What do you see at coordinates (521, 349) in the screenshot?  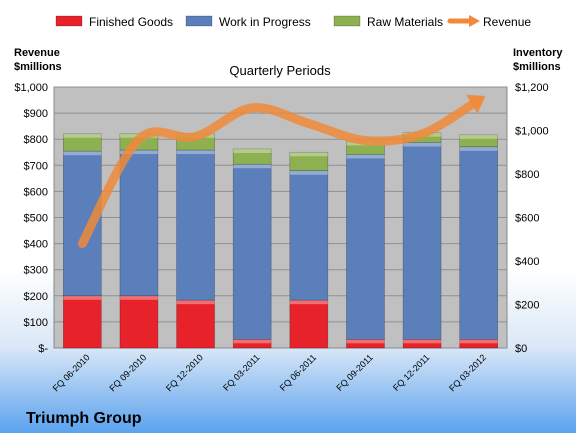 I see `right-tick-label: $0` at bounding box center [521, 349].